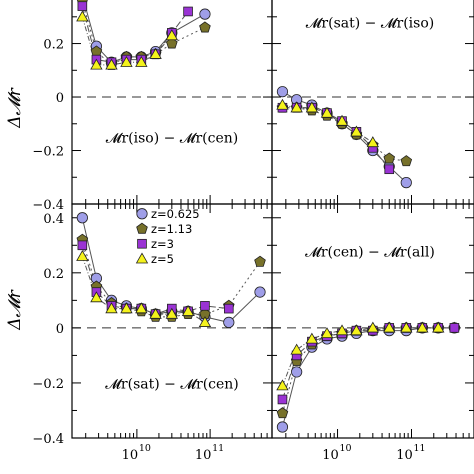 This screenshot has height=474, width=474. I want to click on panel-annotation: 𝓜r(sat) − 𝓜r(iso), so click(370, 24).